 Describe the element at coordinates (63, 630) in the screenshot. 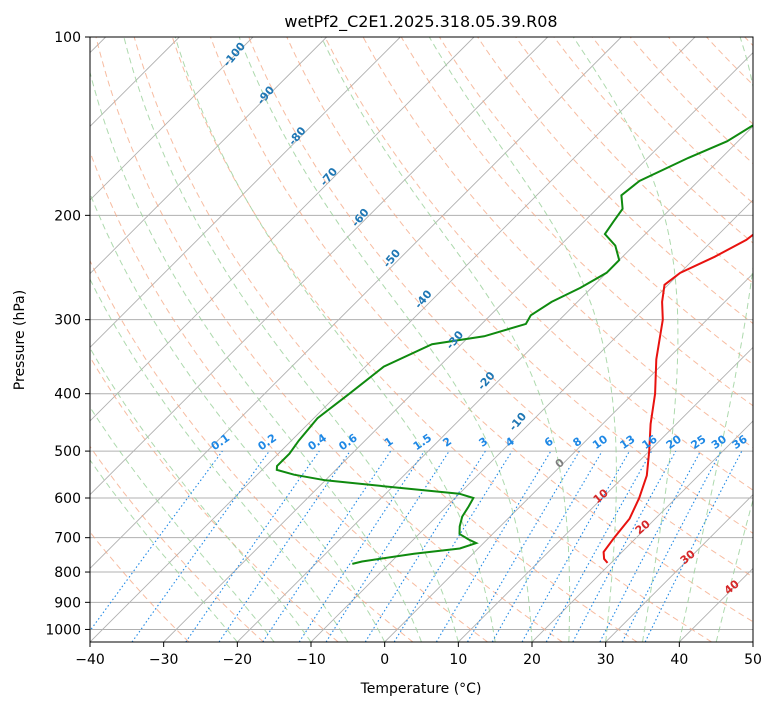

I see `y-tick-label: 1000` at that location.